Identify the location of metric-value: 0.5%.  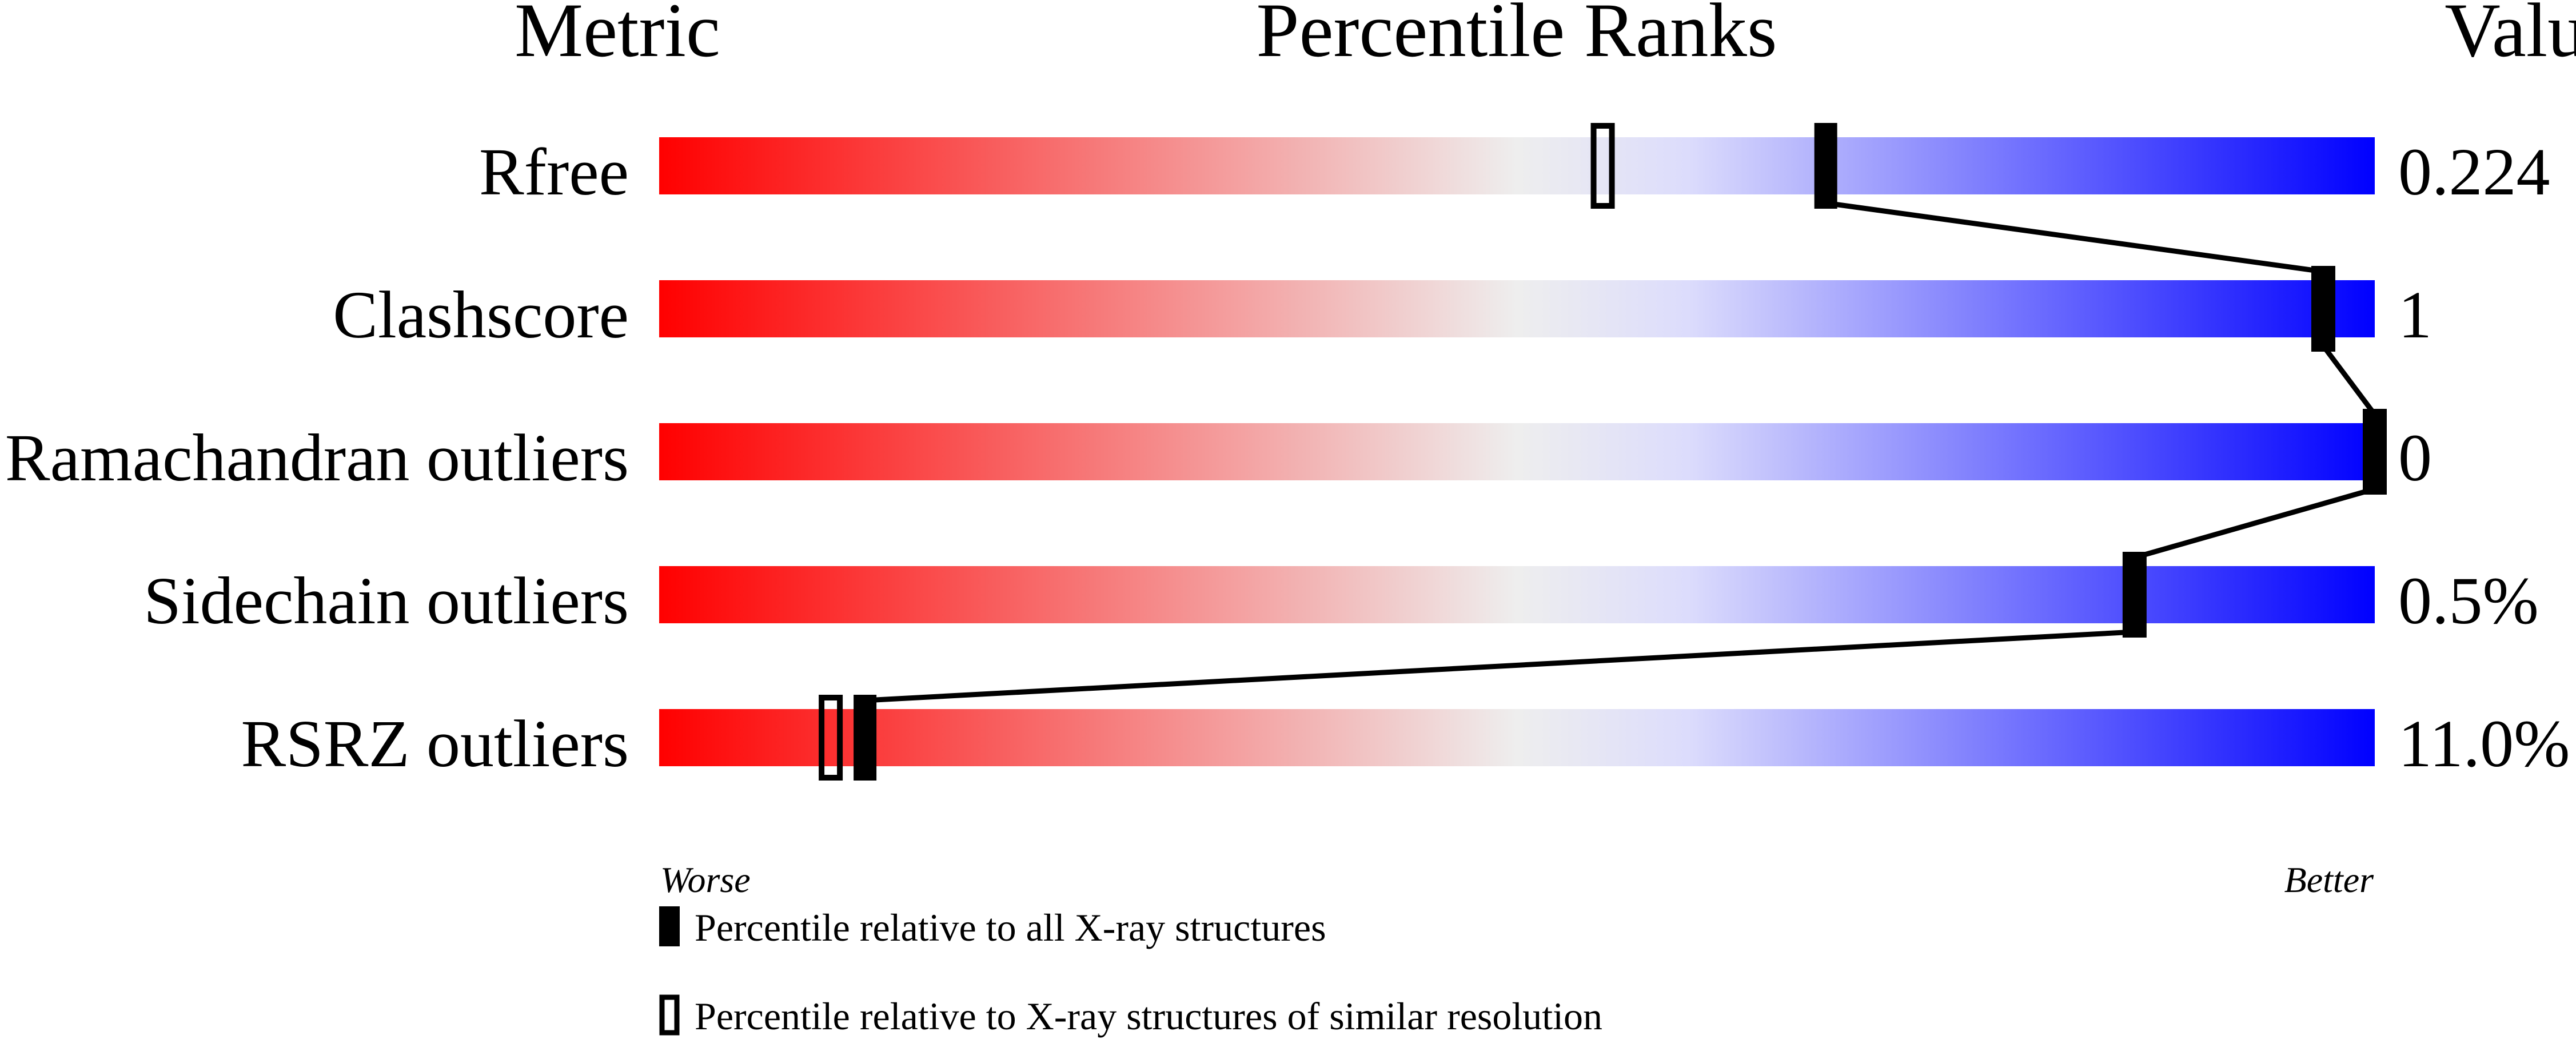
(2468, 600).